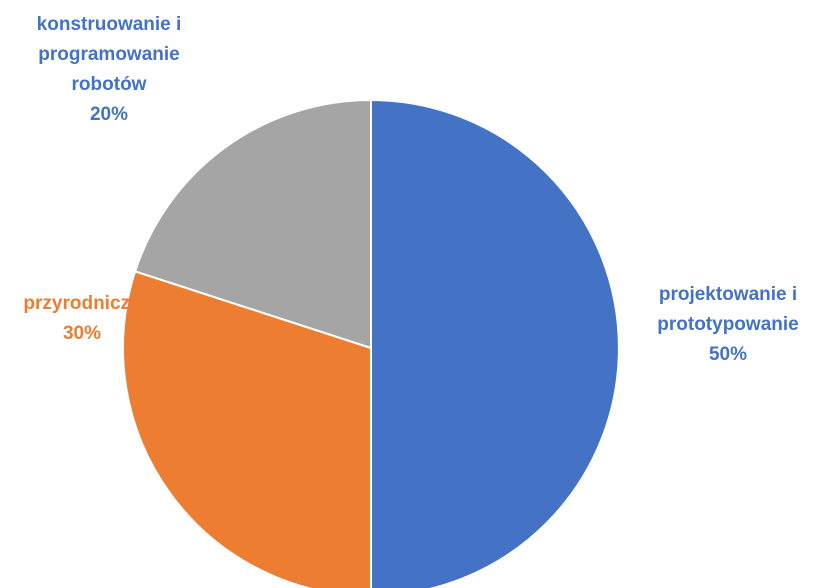  I want to click on slice-label-0: projektowanie i prototypowanie 50%, so click(727, 324).